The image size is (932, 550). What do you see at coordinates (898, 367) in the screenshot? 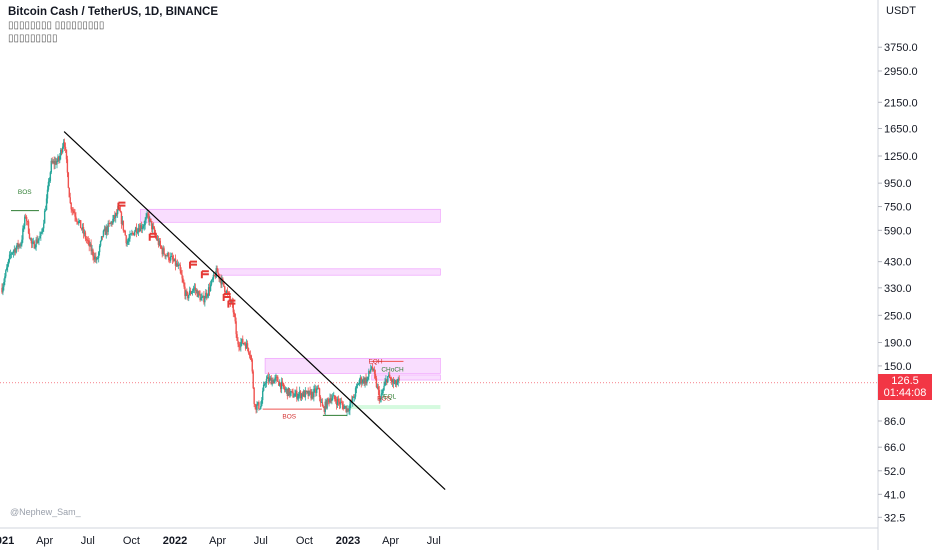
I see `price-tick-label: 150.0` at bounding box center [898, 367].